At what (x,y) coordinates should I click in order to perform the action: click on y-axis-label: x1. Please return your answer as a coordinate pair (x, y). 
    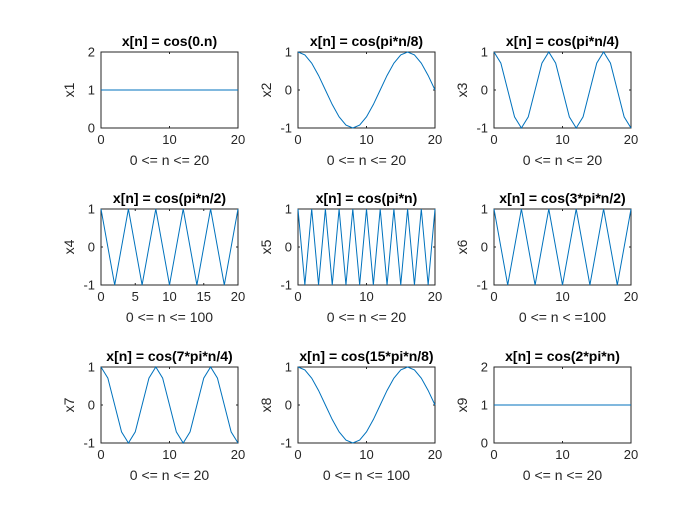
    Looking at the image, I should click on (69, 89).